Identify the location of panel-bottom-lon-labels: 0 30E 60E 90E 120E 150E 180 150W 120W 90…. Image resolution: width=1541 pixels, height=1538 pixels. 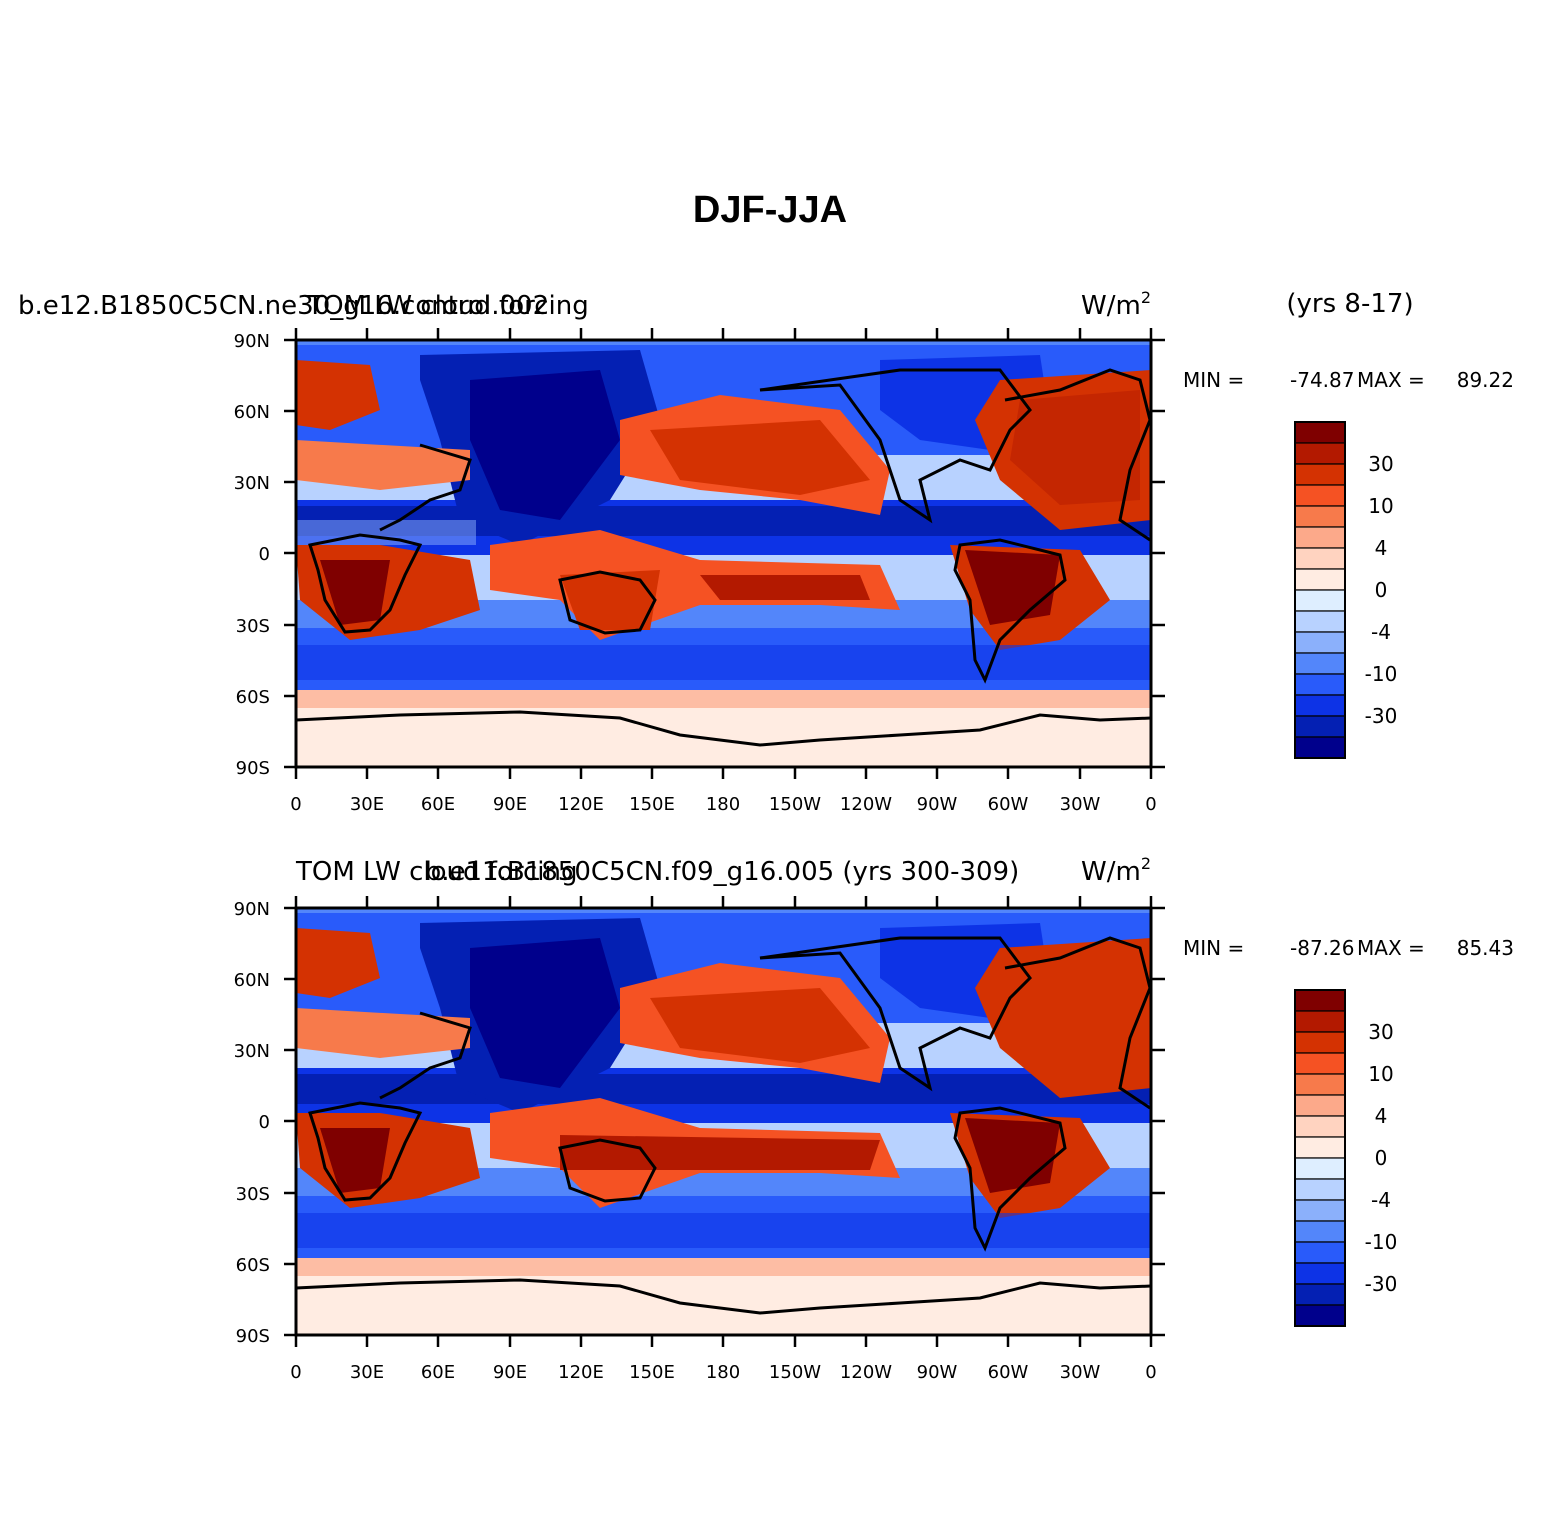
(723, 1372).